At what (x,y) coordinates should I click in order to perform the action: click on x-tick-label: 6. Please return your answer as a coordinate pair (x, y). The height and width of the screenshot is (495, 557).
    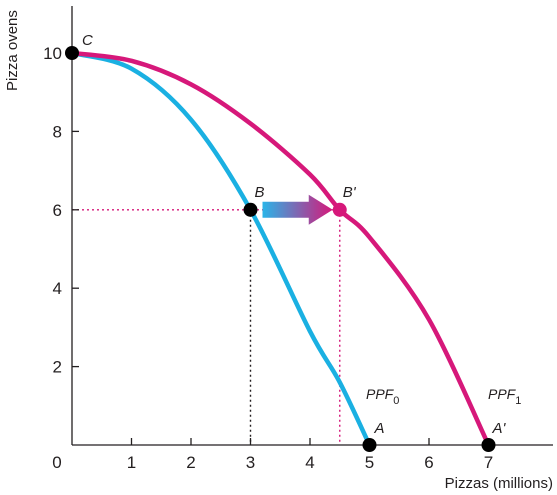
    Looking at the image, I should click on (428, 462).